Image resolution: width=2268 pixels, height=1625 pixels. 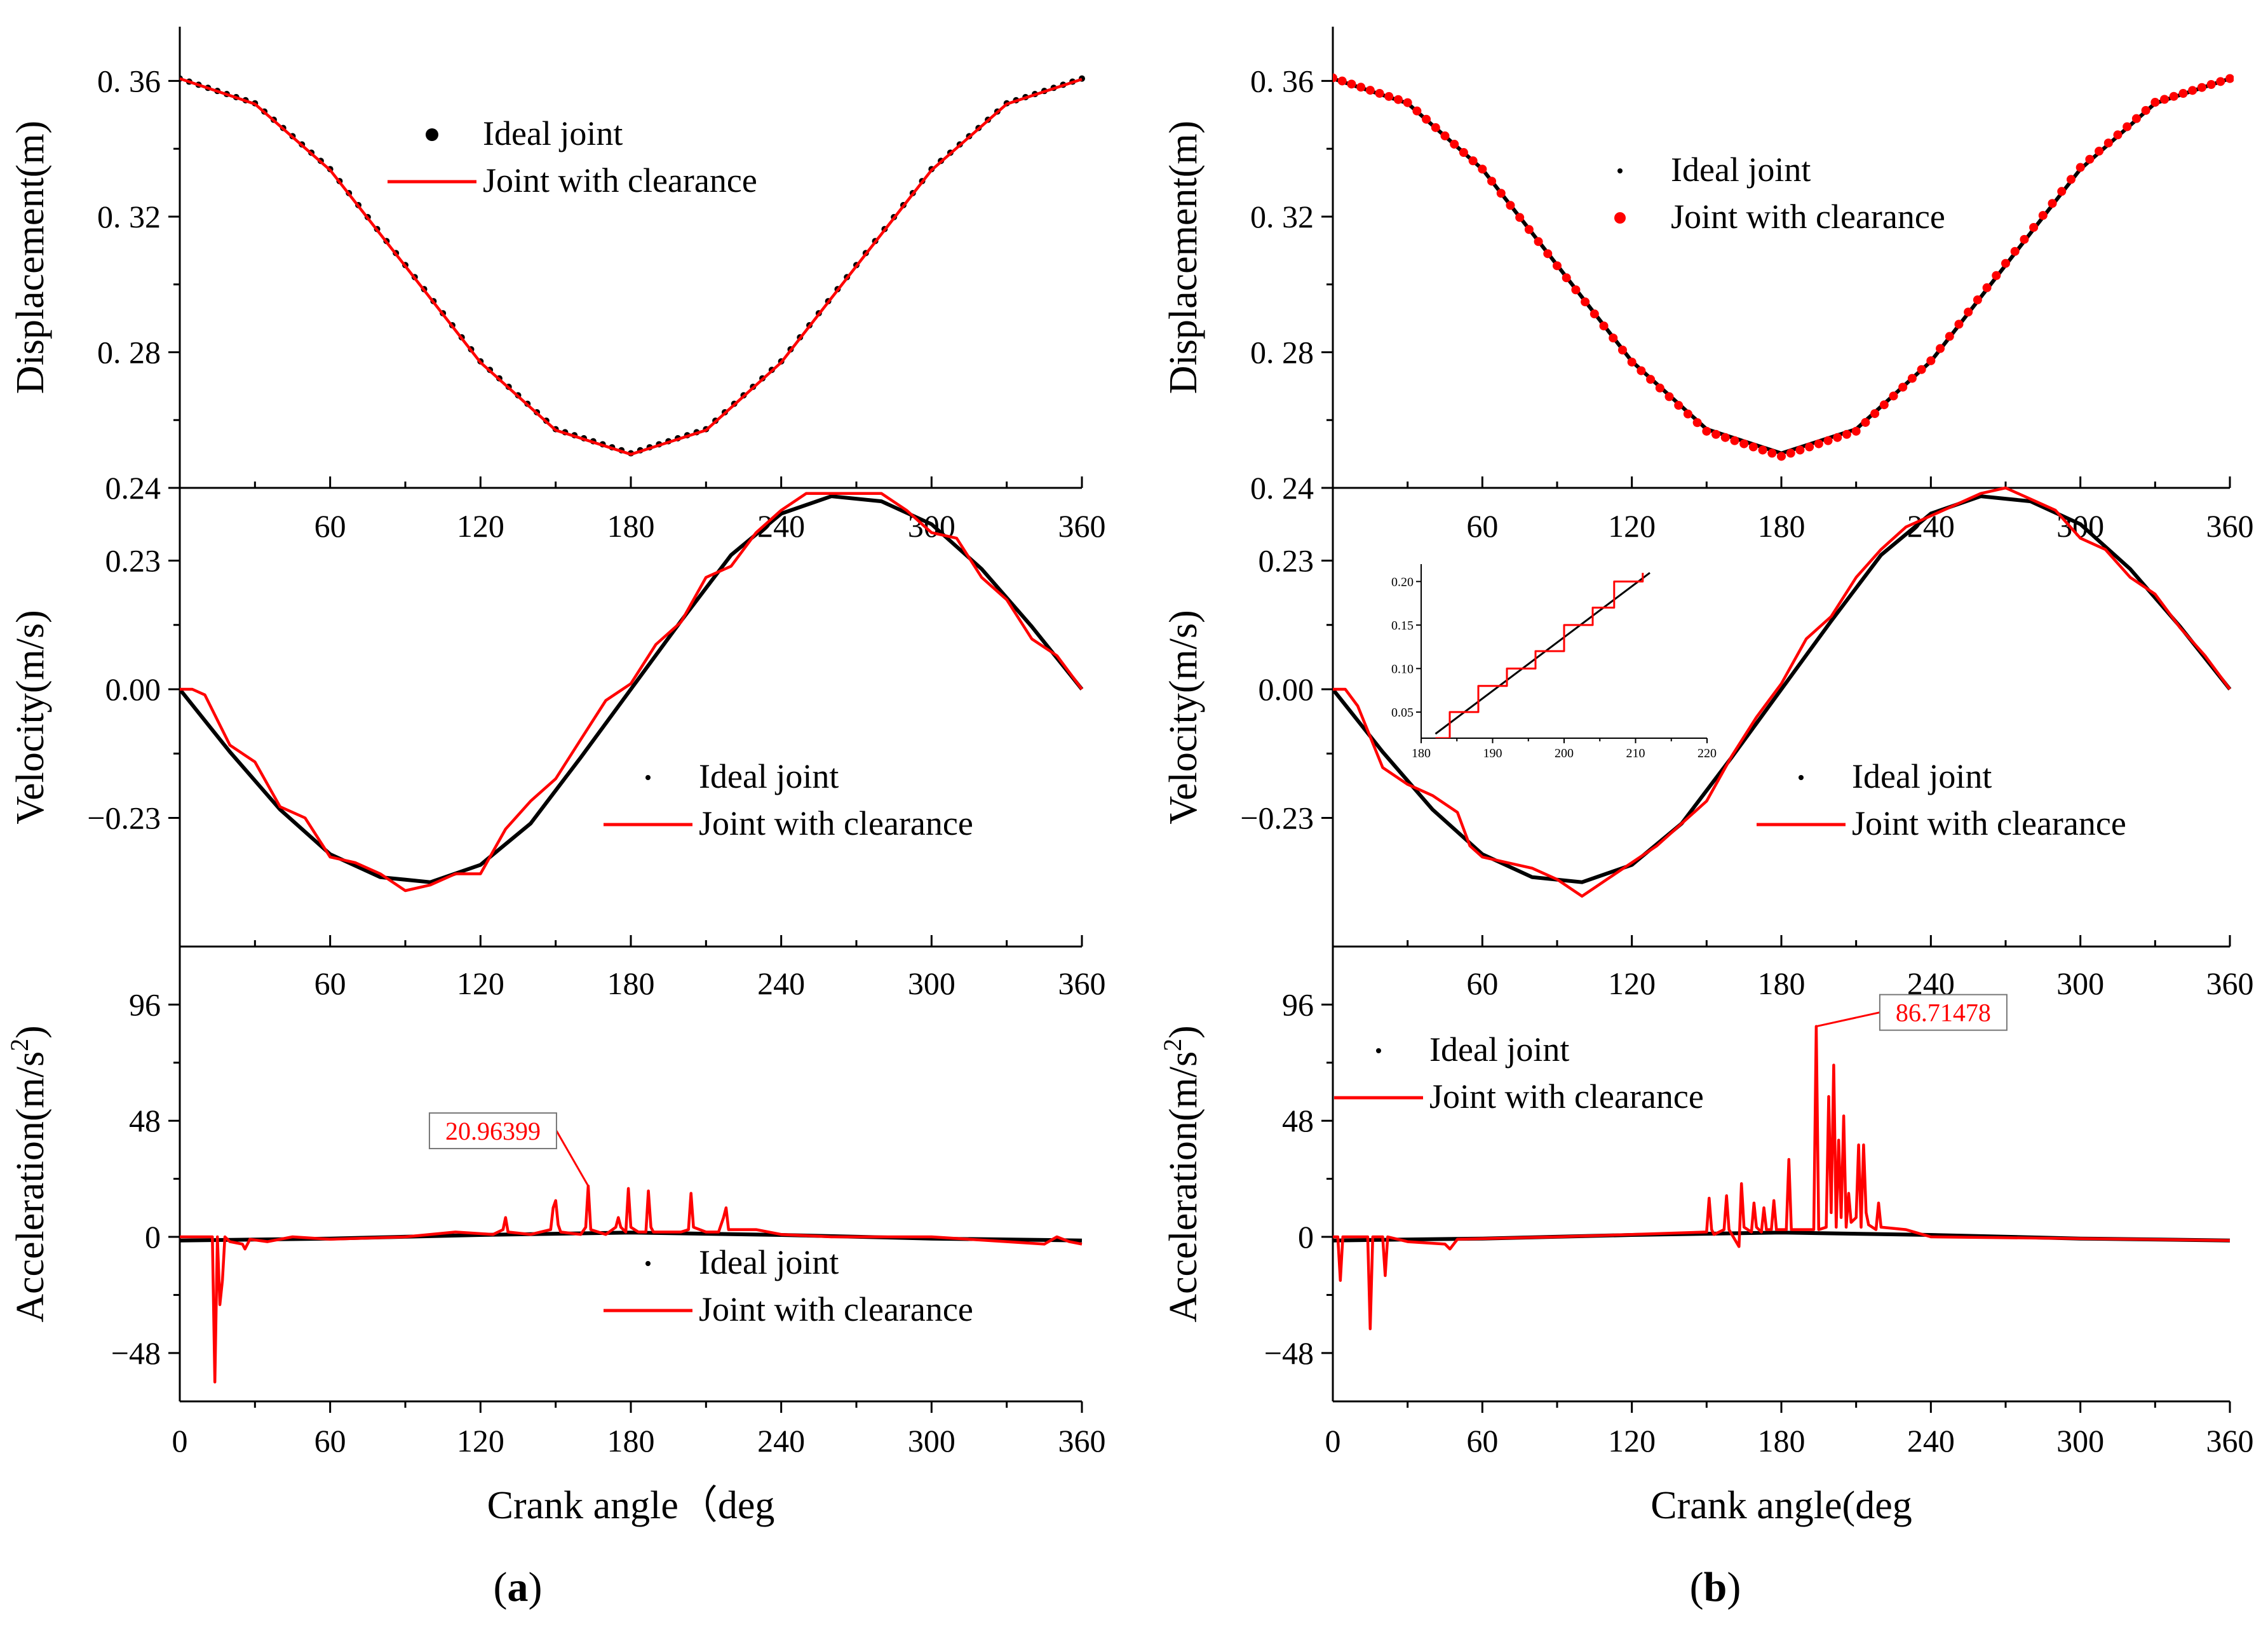 What do you see at coordinates (1286, 560) in the screenshot?
I see `b-velocity-ytick-label: 0.23` at bounding box center [1286, 560].